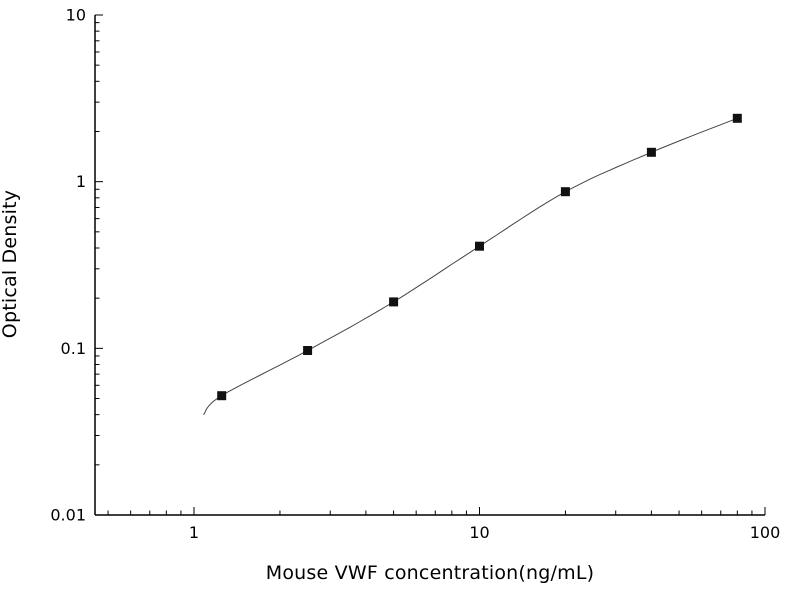  What do you see at coordinates (68, 515) in the screenshot?
I see `svg-text: 0.01` at bounding box center [68, 515].